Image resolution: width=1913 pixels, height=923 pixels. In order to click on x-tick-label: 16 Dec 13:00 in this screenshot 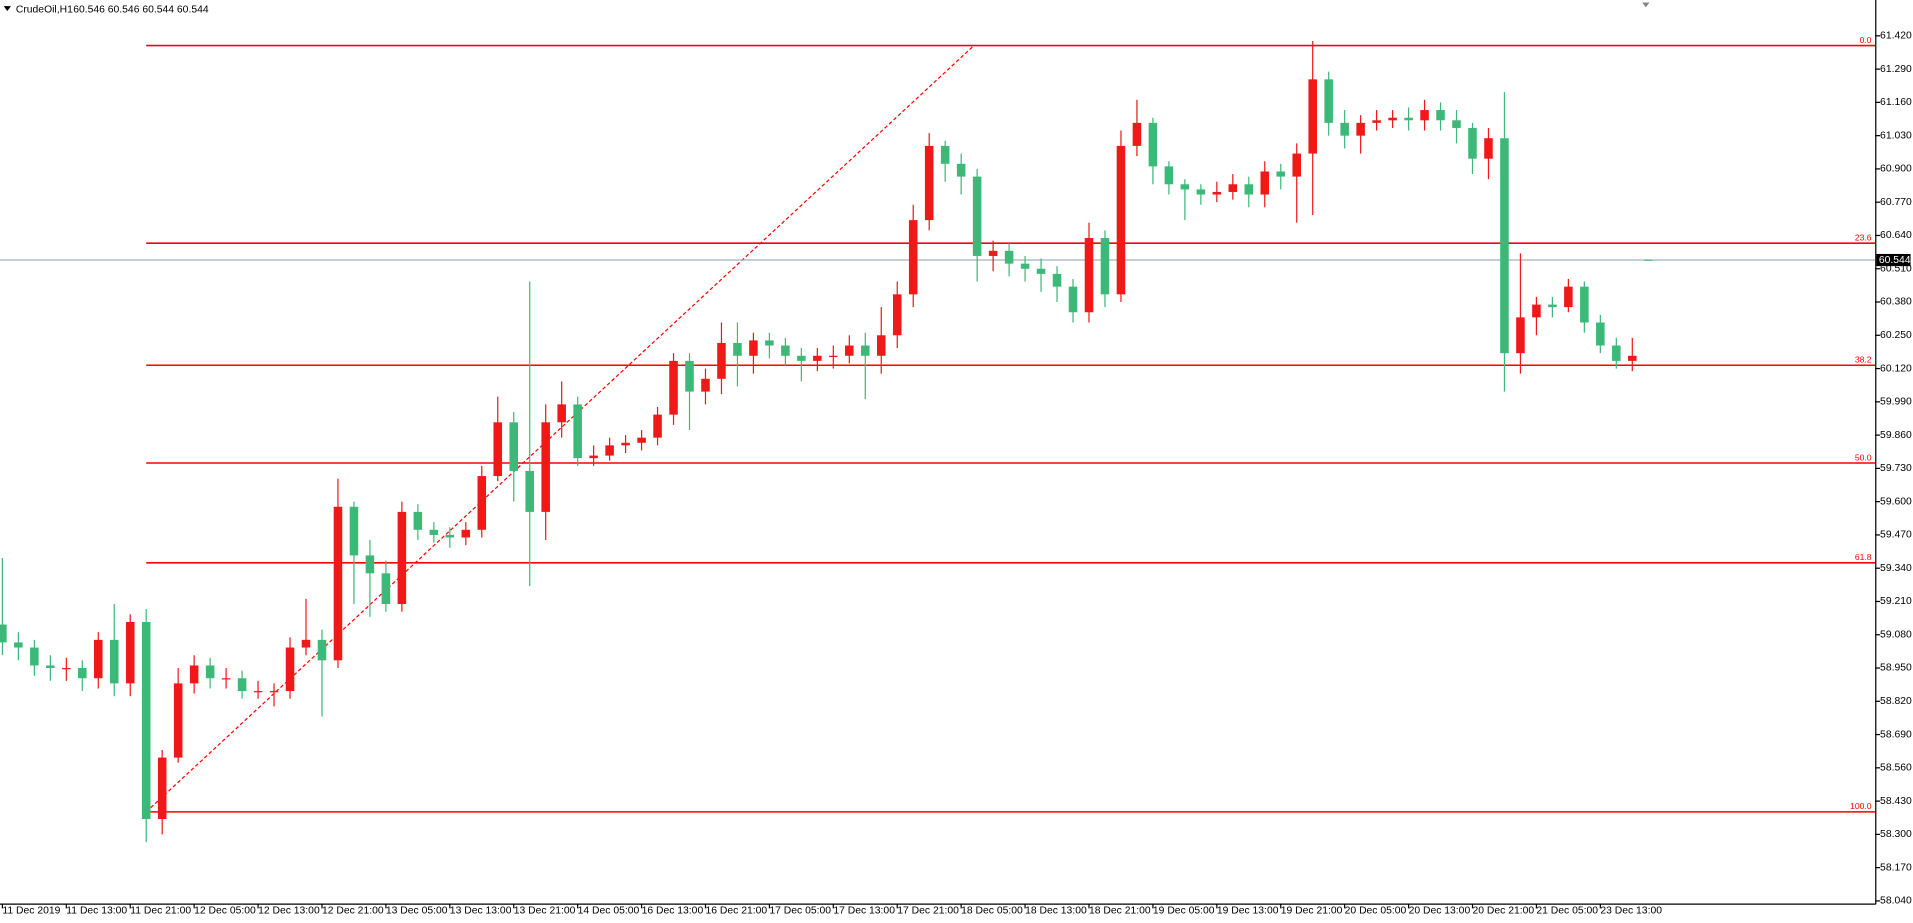, I will do `click(673, 911)`.